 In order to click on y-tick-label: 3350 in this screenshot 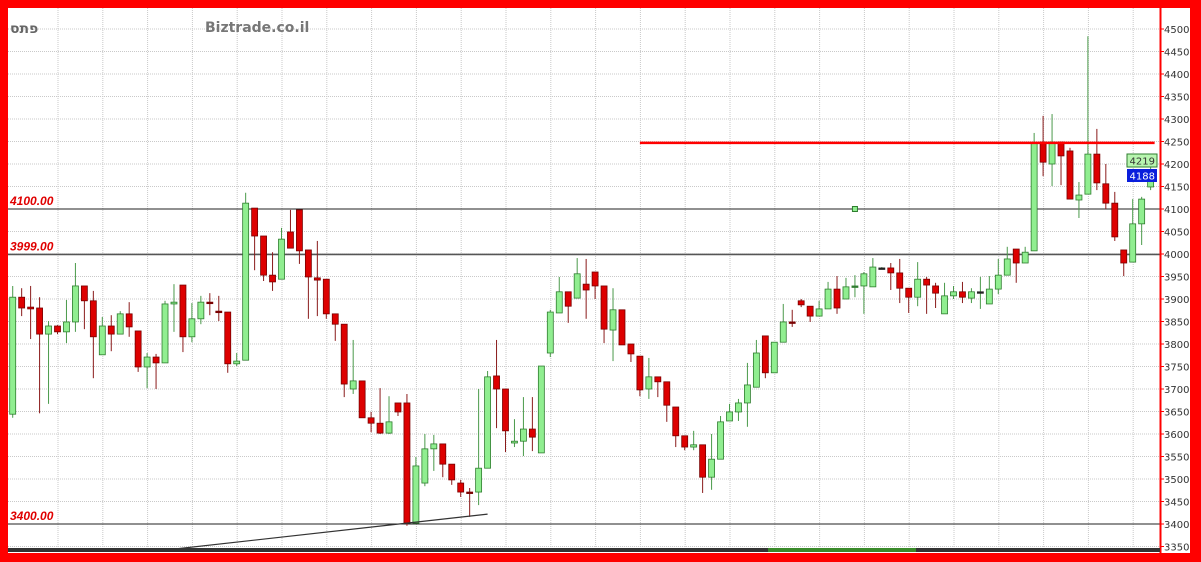, I will do `click(1176, 548)`.